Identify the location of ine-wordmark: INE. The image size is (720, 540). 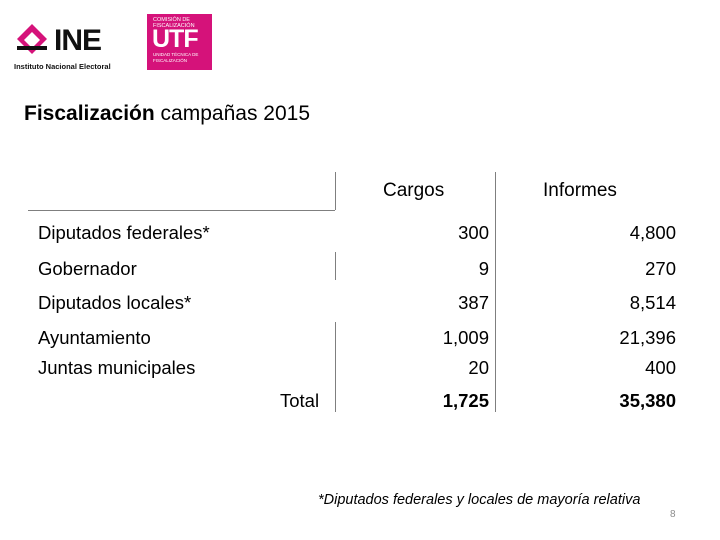
(78, 40).